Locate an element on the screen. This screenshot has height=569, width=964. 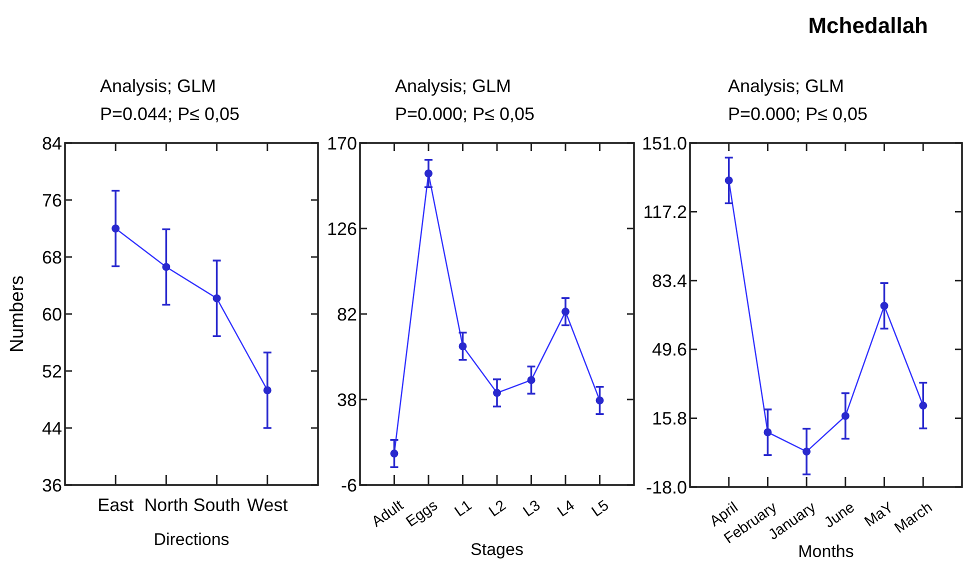
y-tick-label: 60 is located at coordinates (52, 314).